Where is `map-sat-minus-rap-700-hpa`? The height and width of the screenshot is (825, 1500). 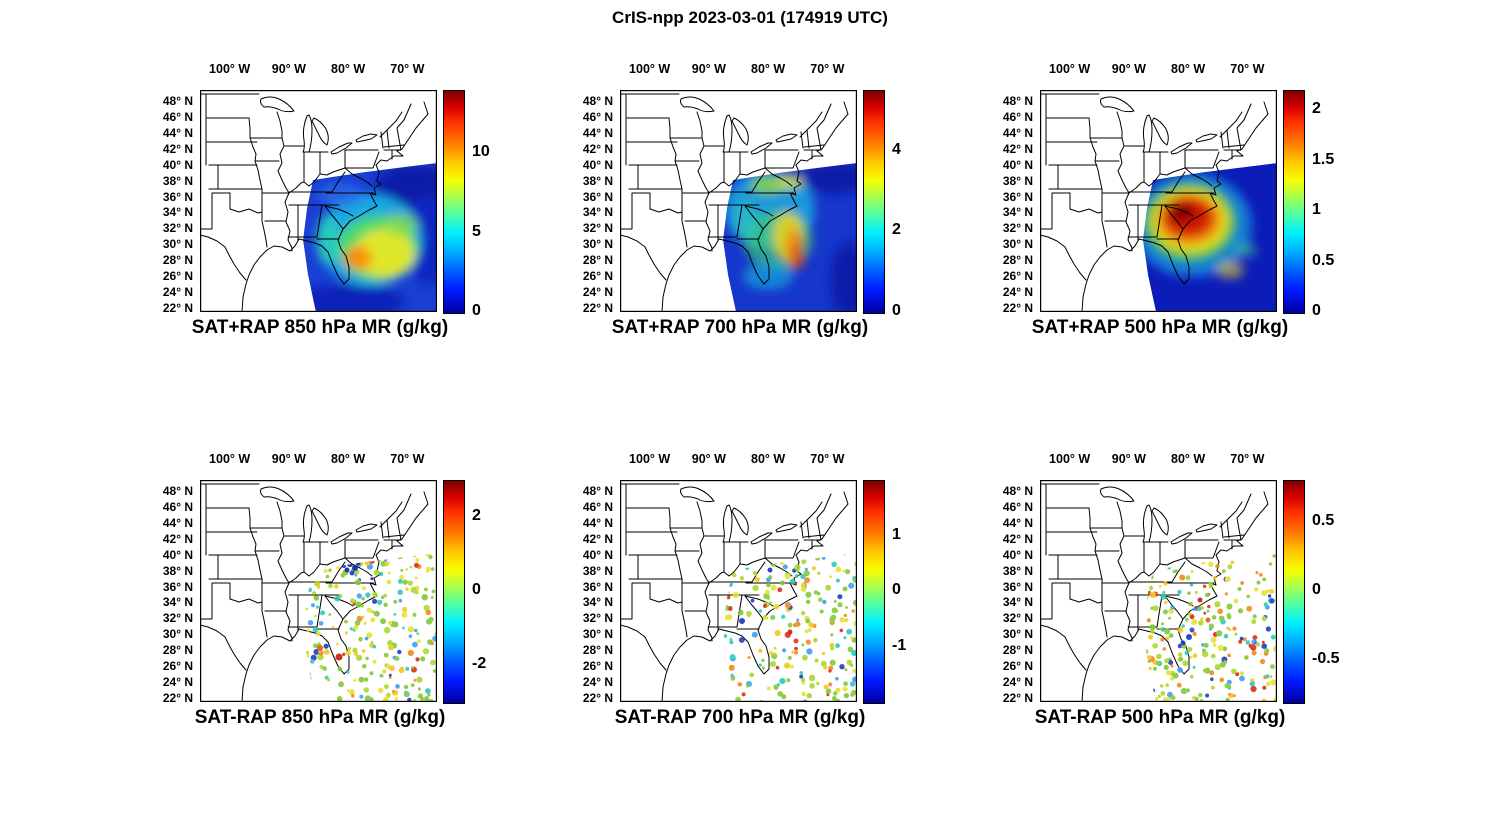
map-sat-minus-rap-700-hpa is located at coordinates (738, 591).